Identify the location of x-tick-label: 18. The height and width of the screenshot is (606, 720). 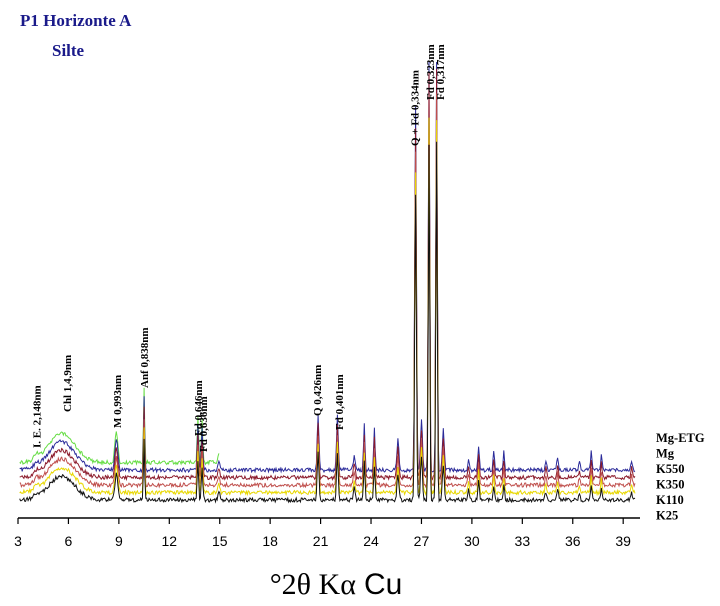
(270, 541).